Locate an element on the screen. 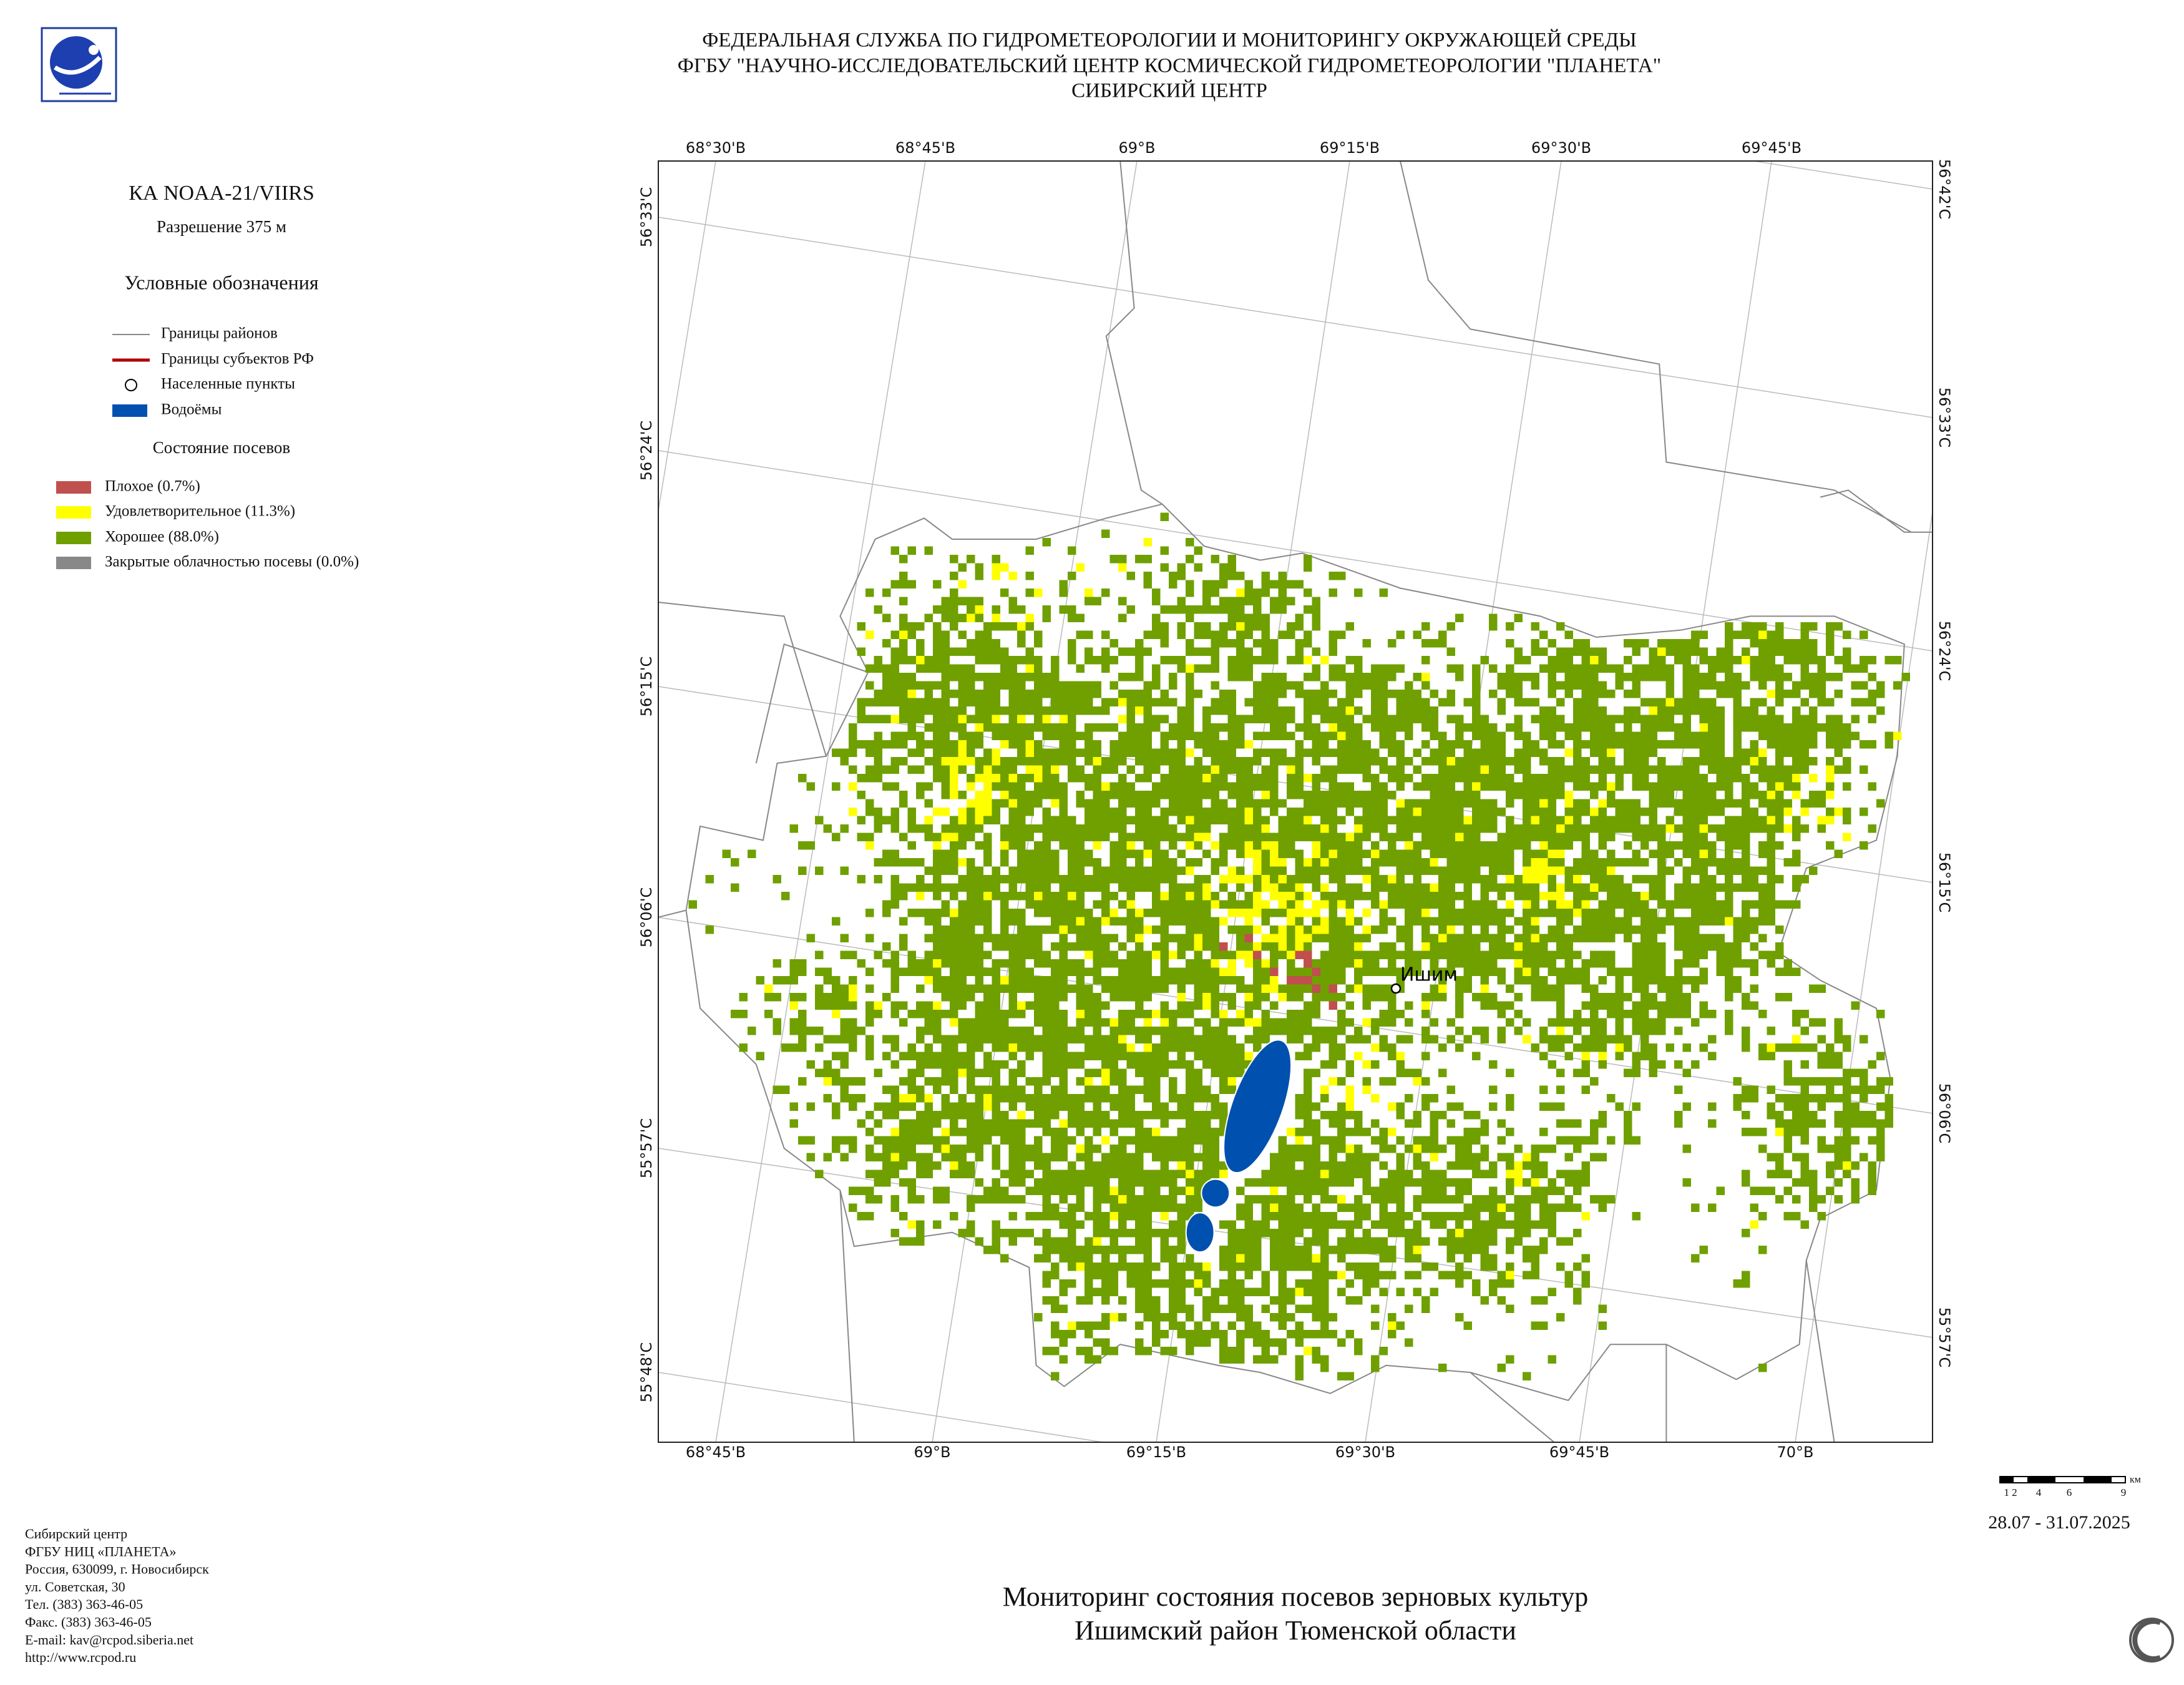 Image resolution: width=2184 pixels, height=1685 pixels. district-boundary is located at coordinates (1512, 1407).